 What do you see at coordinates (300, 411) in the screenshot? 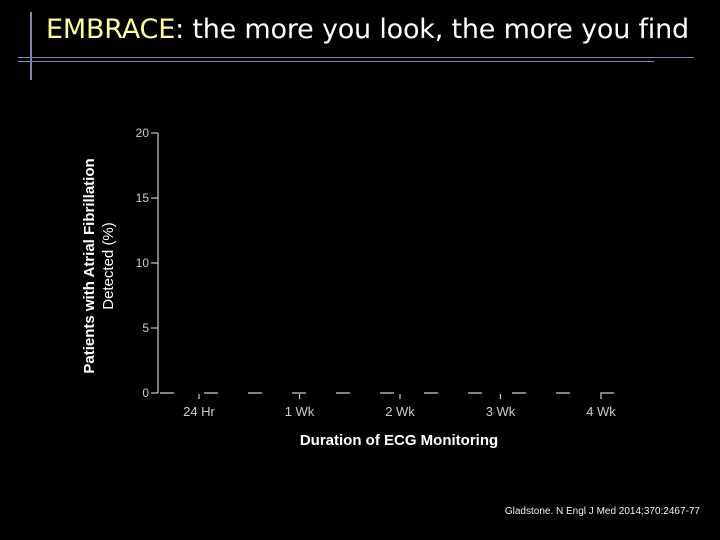
I see `x-tick-label: 1 Wk` at bounding box center [300, 411].